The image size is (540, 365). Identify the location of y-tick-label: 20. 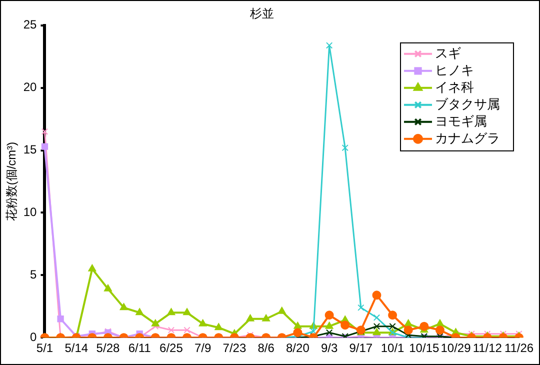
(30, 87).